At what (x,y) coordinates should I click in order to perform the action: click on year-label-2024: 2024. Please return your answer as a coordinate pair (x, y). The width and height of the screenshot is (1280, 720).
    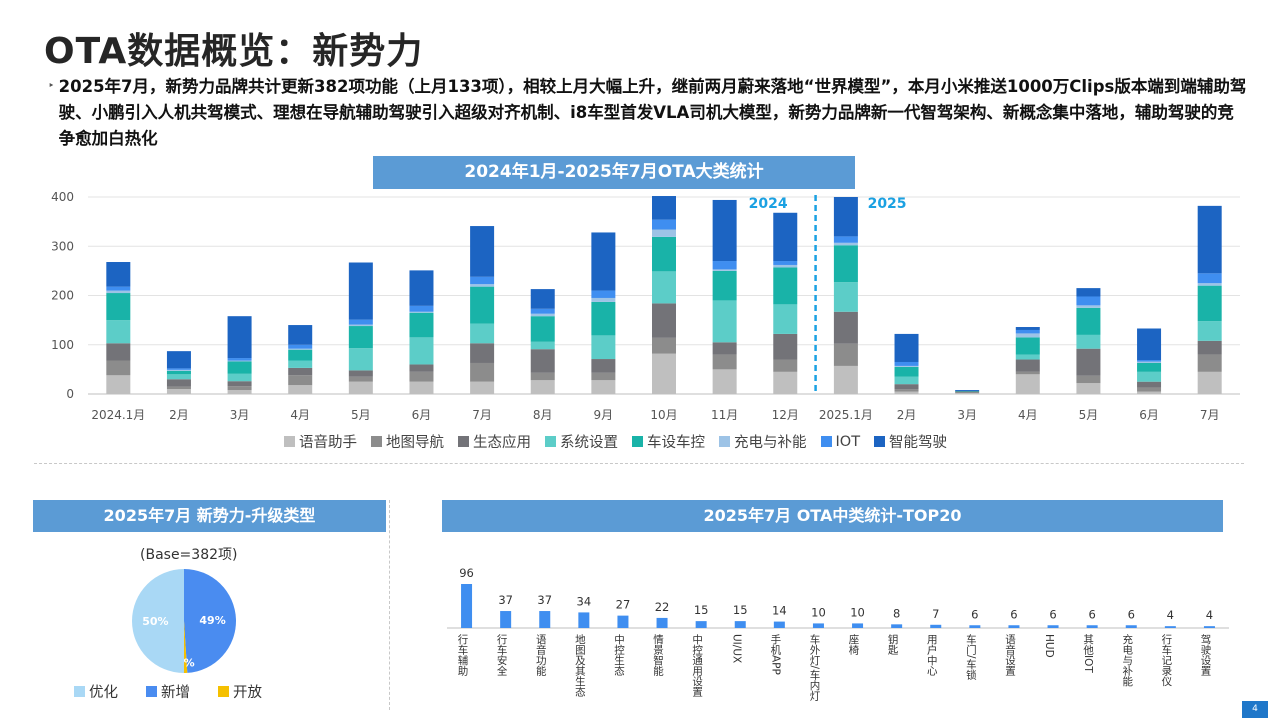
    Looking at the image, I should click on (768, 204).